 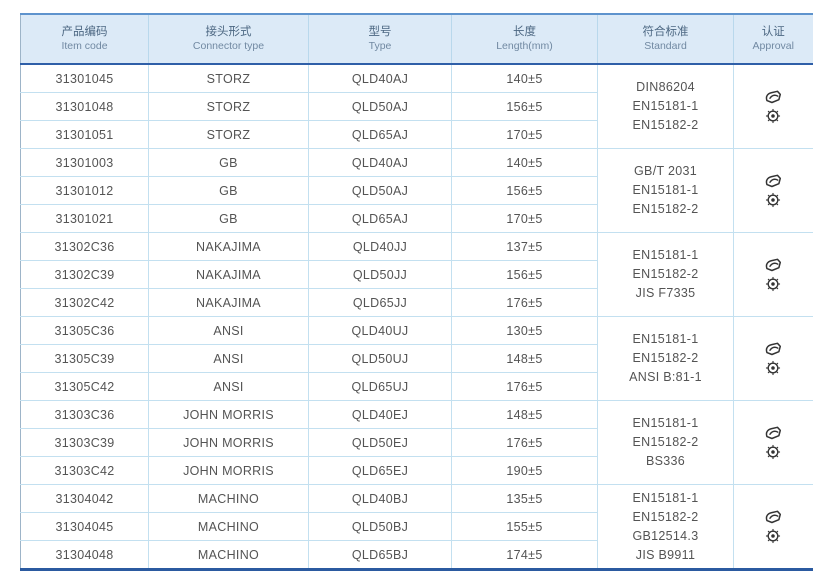 I want to click on item-code-cell: 31301051, so click(x=84, y=134).